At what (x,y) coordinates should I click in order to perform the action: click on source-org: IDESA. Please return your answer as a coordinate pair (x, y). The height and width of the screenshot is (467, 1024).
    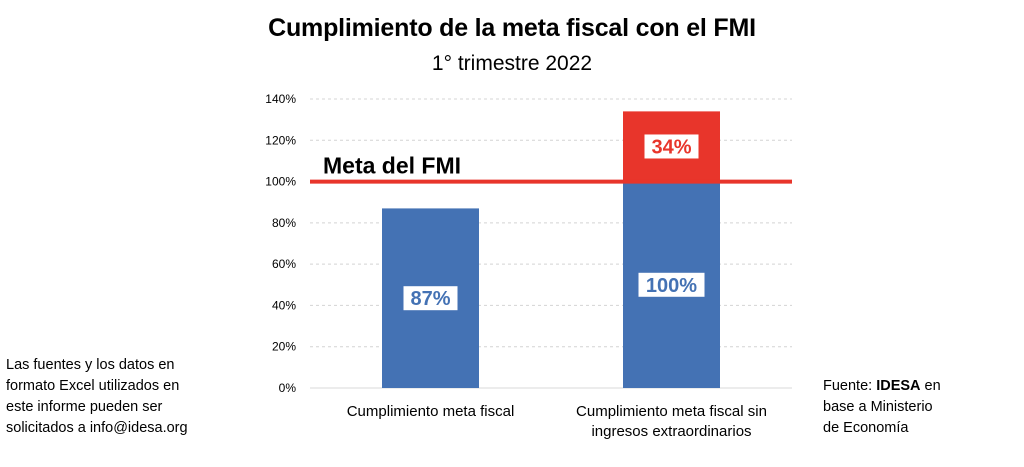
    Looking at the image, I should click on (898, 386).